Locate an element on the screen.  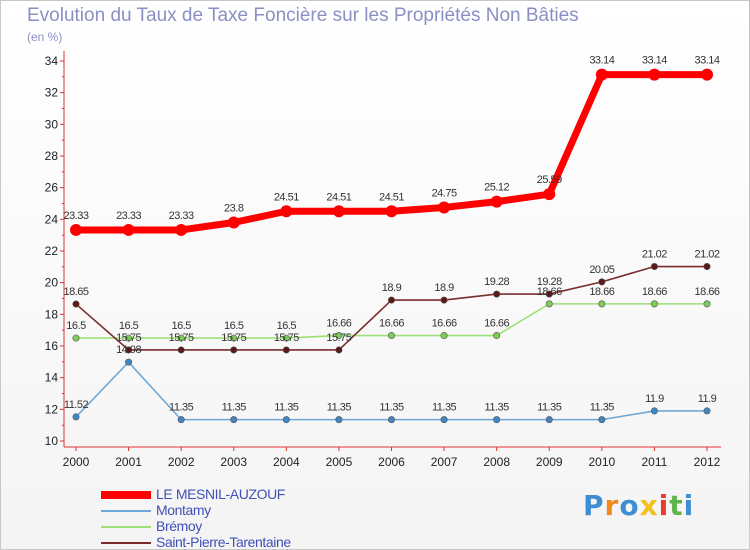
x-tick-label: 2001 is located at coordinates (128, 462).